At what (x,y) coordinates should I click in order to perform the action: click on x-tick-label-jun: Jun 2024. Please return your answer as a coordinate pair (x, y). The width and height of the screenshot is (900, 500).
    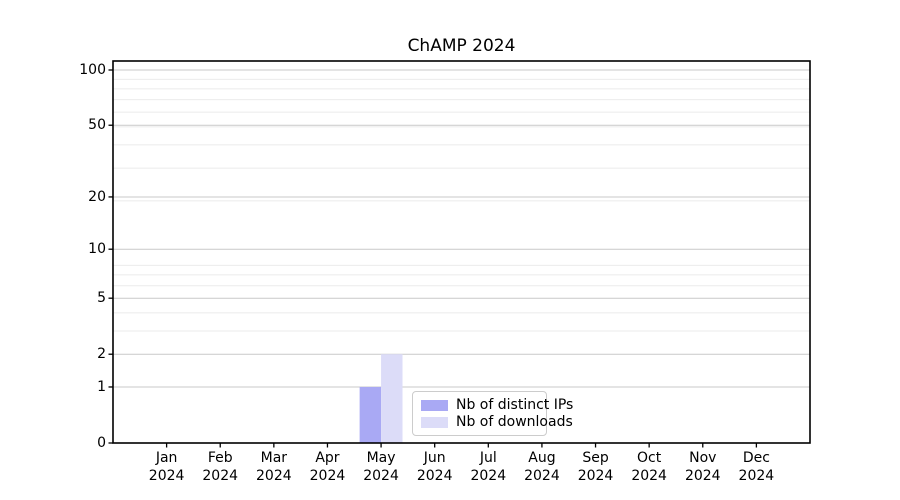
    Looking at the image, I should click on (435, 467).